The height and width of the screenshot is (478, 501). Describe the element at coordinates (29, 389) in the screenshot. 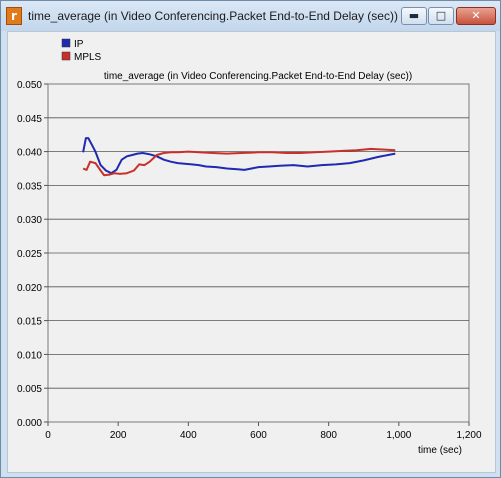

I see `y-tick-label: 0.005` at that location.